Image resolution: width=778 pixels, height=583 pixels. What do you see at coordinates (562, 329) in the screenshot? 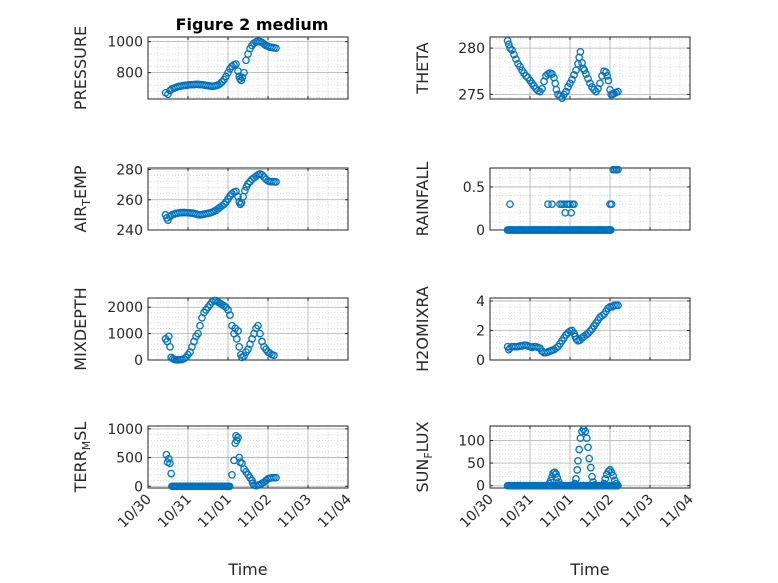
I see `data-series-h2omixra` at bounding box center [562, 329].